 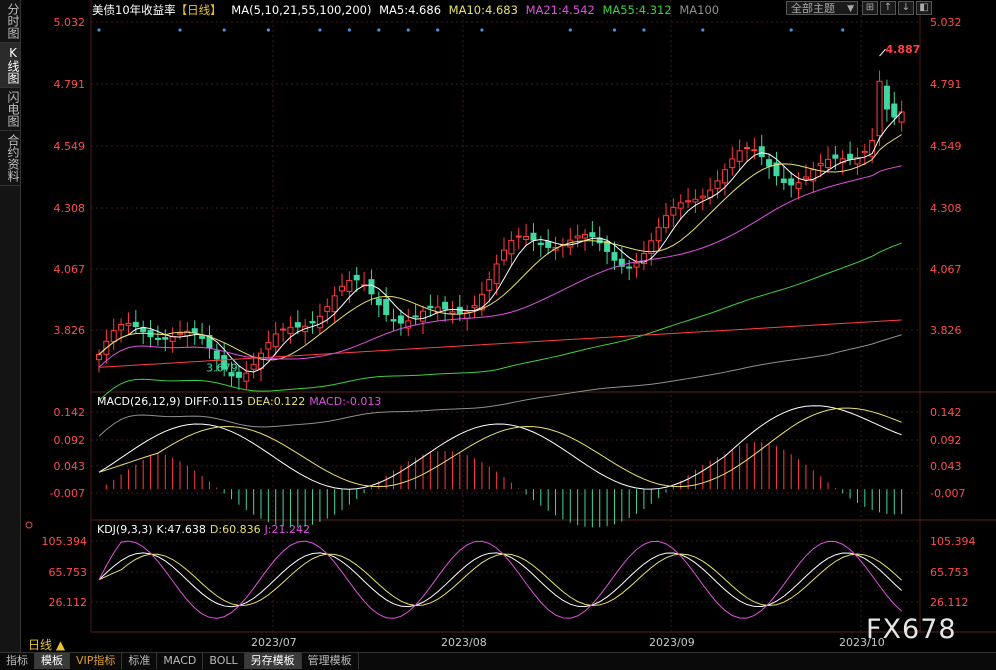 I want to click on macd-tick-left: 0.043, so click(x=70, y=466).